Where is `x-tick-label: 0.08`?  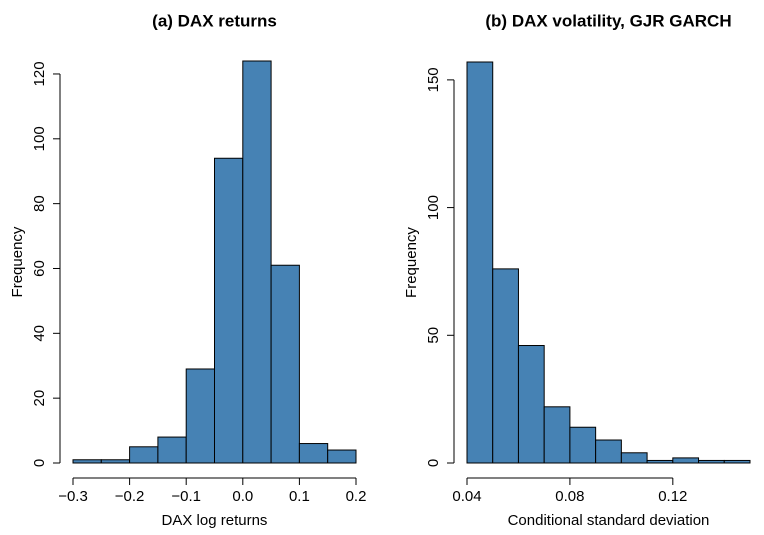 x-tick-label: 0.08 is located at coordinates (569, 496).